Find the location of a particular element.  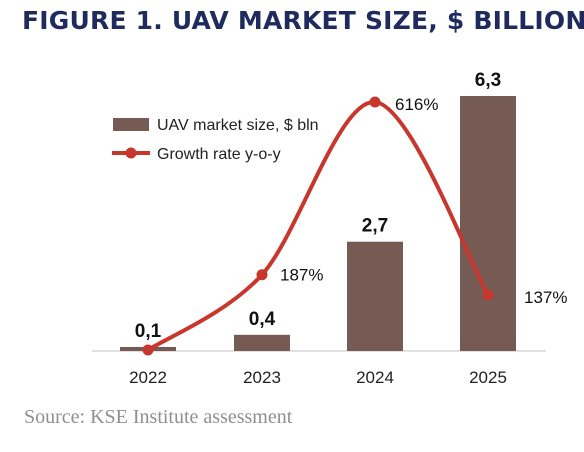

bar-2023 is located at coordinates (262, 342).